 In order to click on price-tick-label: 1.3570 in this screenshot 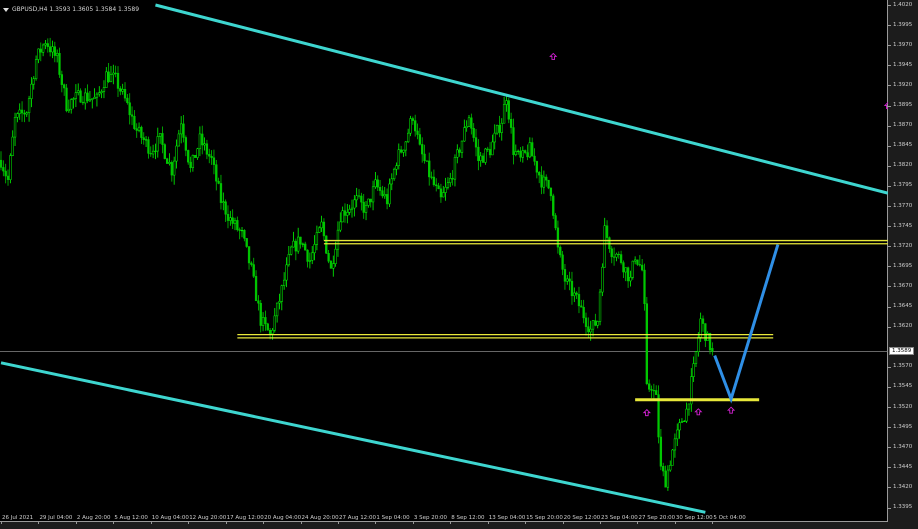, I will do `click(903, 366)`.